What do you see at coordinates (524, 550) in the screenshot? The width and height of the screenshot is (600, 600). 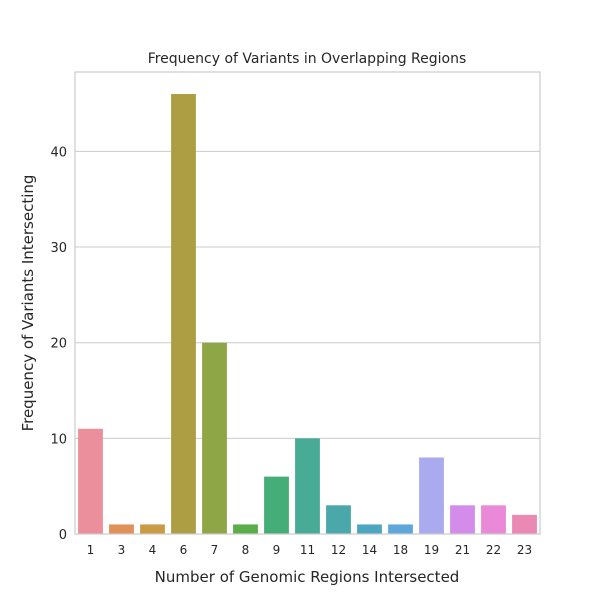 I see `x-tick-label: 23` at bounding box center [524, 550].